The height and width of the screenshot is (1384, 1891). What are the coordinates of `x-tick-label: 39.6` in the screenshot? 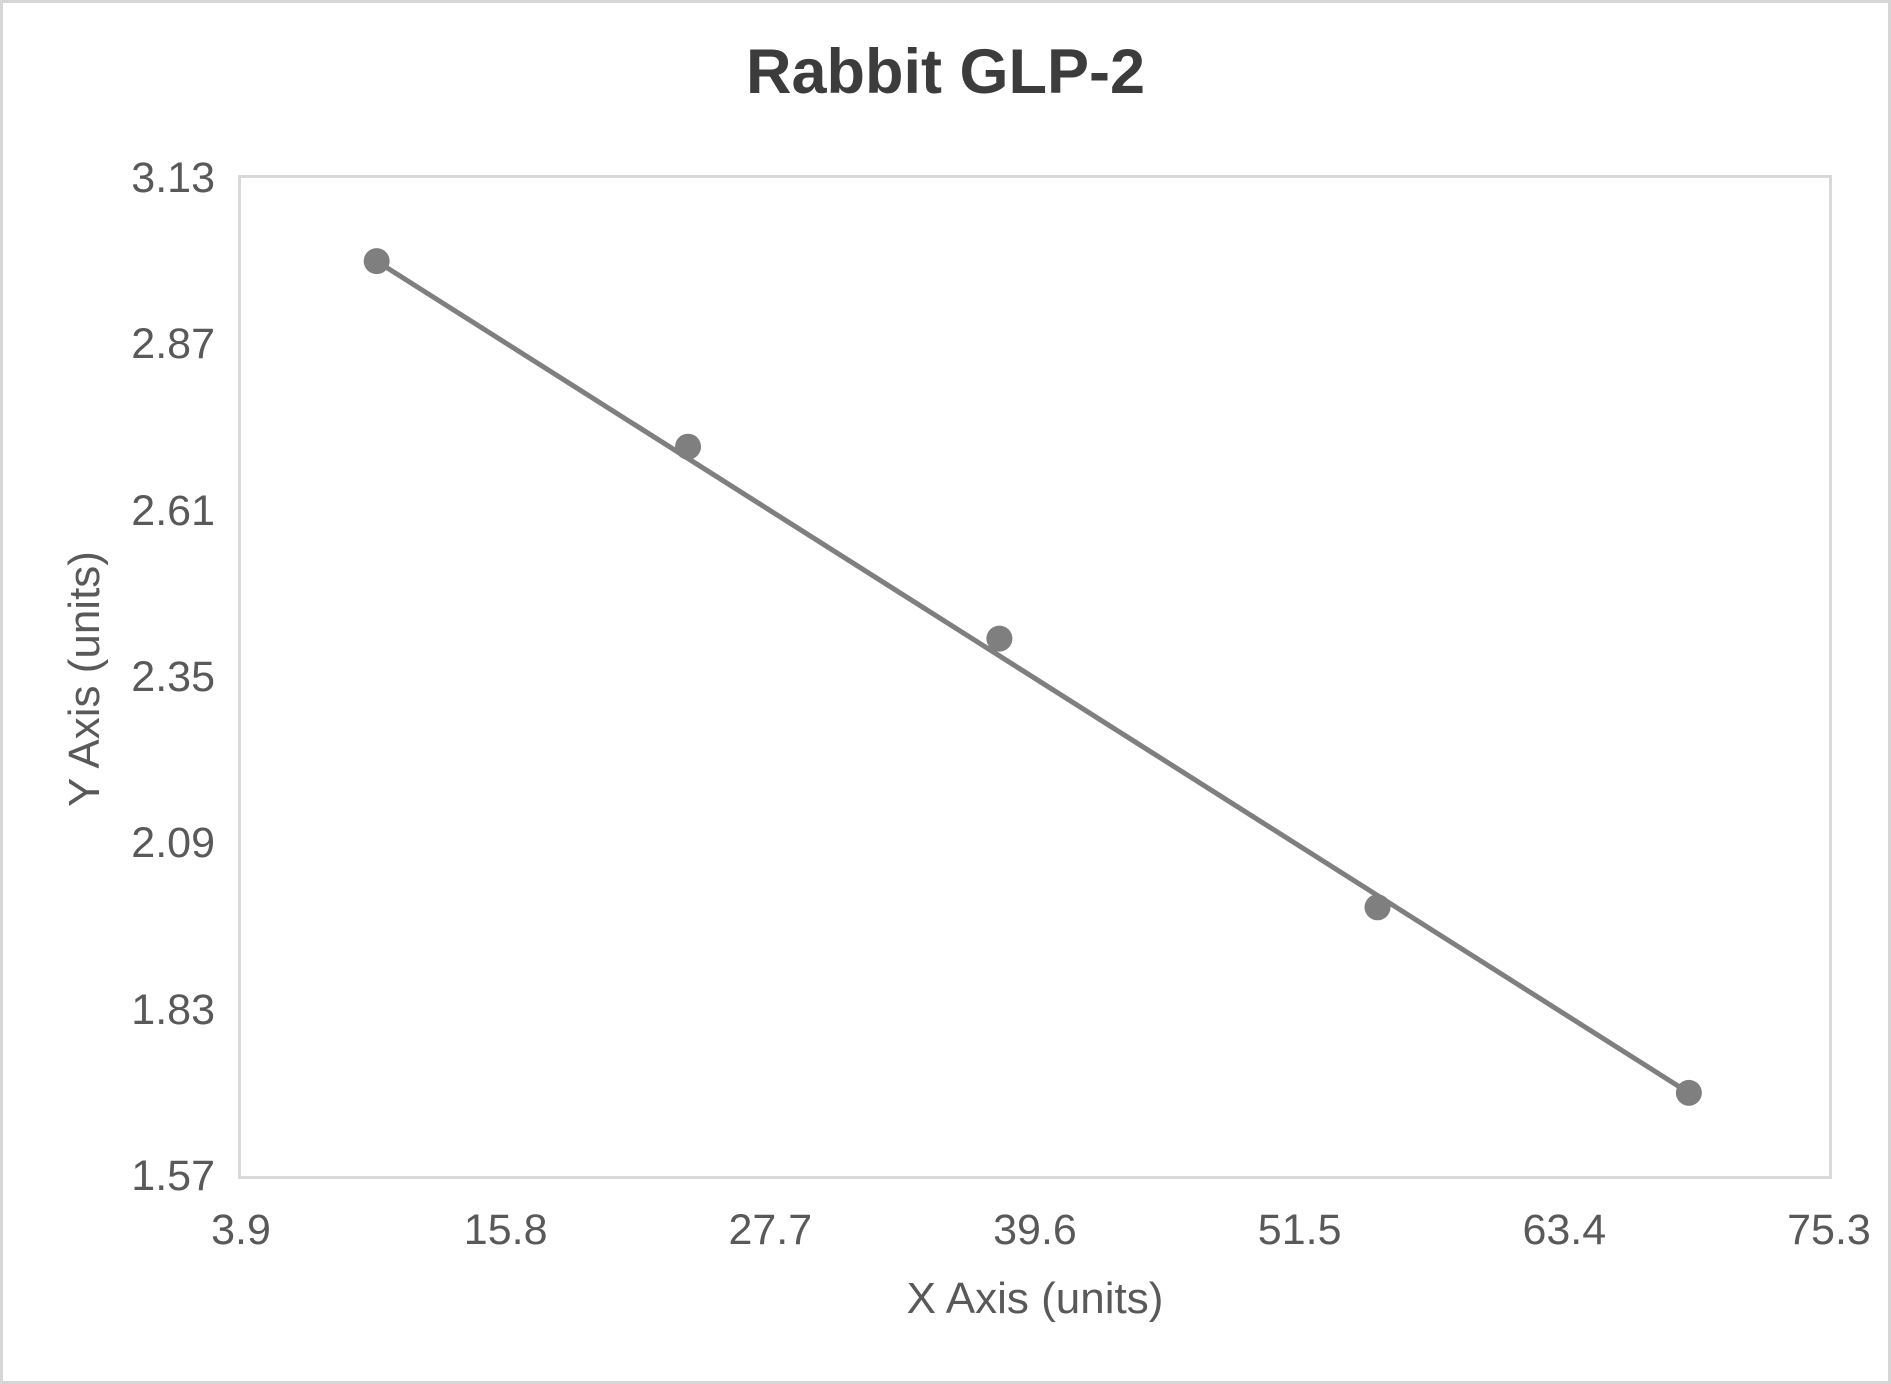 It's located at (1035, 1230).